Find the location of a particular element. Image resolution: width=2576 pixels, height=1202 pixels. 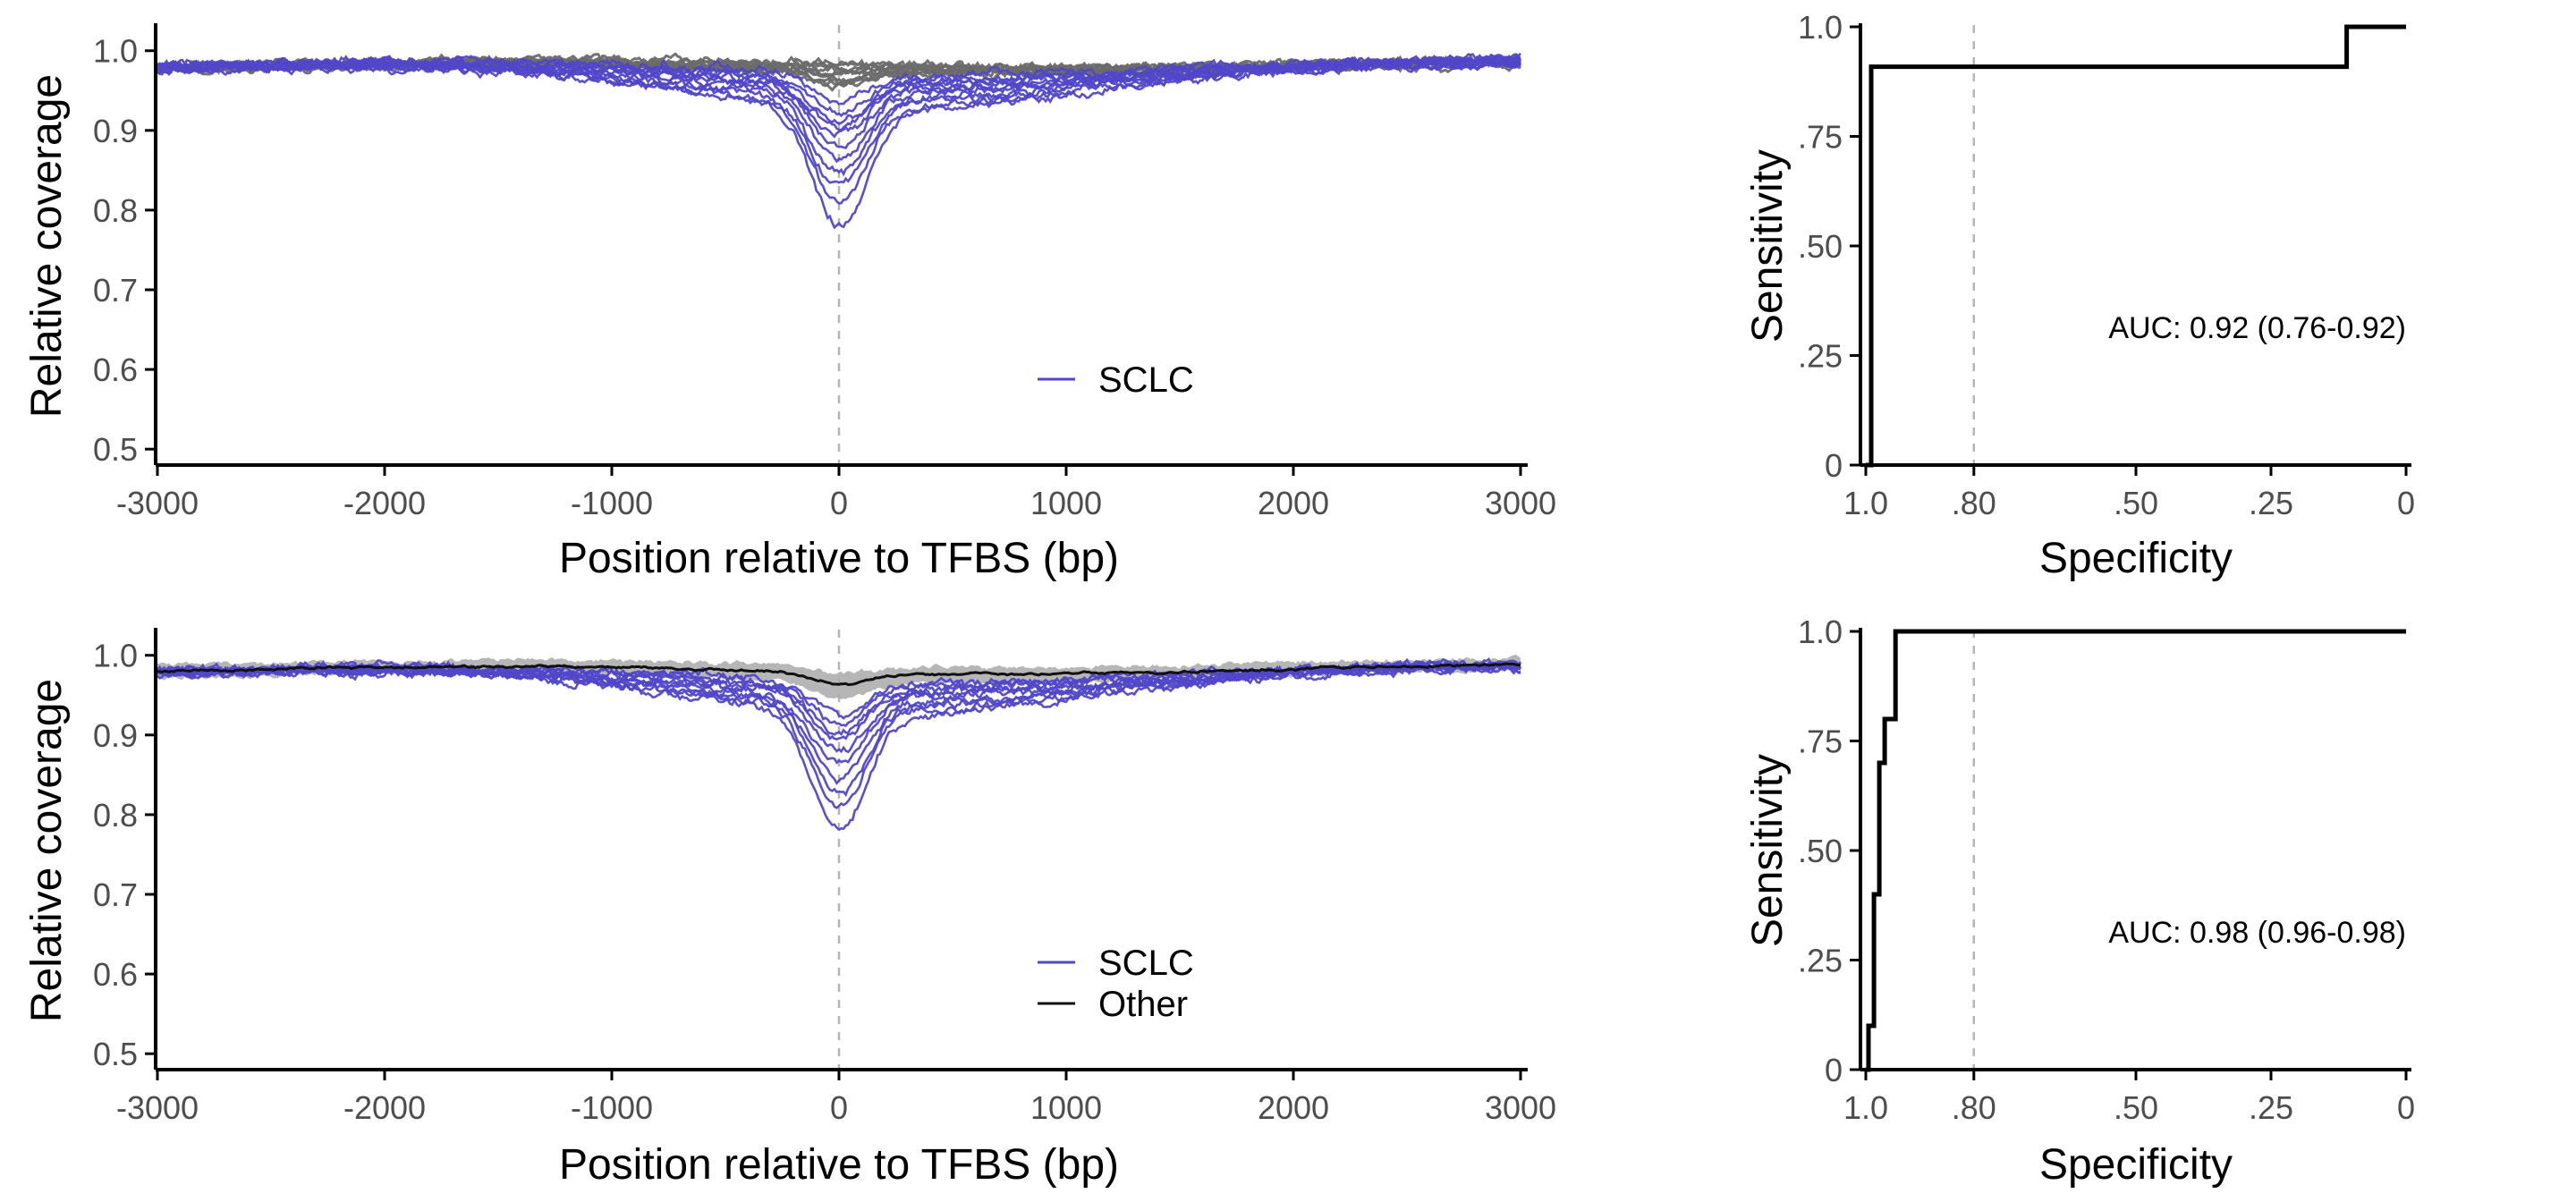

auc-annotation: AUC: 0.92 (0.76-0.92) is located at coordinates (2257, 328).